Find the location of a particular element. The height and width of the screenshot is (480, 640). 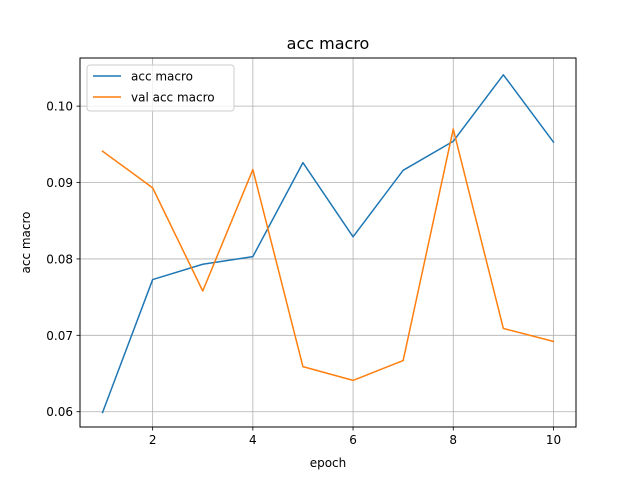

y-tick-label: 0.06 is located at coordinates (59, 412).